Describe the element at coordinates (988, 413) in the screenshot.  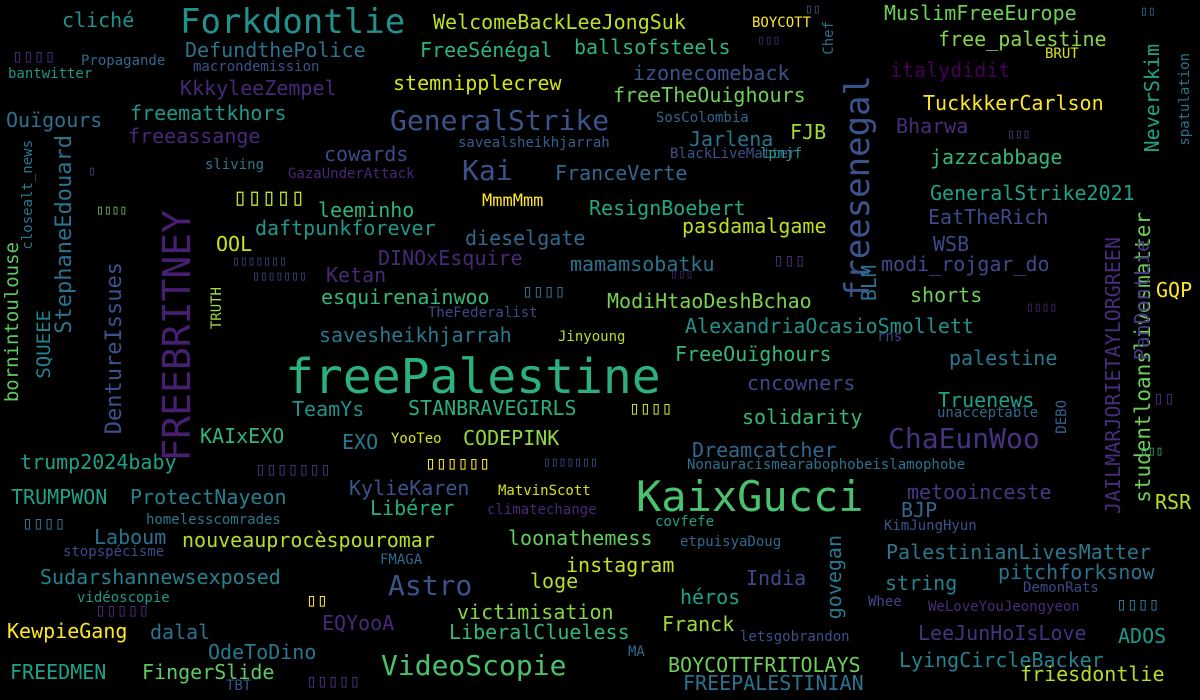
I see `cloud-word: unacceptable` at that location.